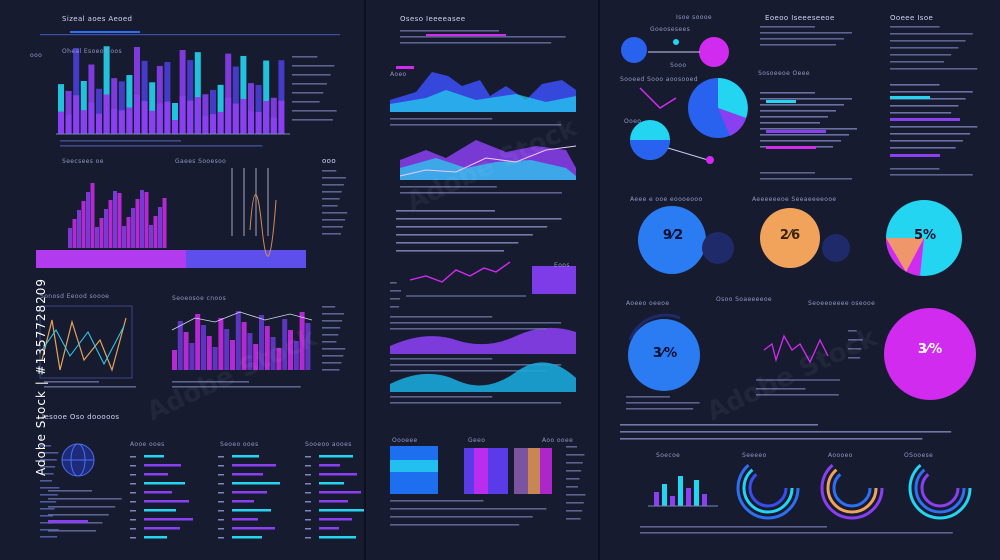 The height and width of the screenshot is (560, 1000). I want to click on line-series, so click(658, 98).